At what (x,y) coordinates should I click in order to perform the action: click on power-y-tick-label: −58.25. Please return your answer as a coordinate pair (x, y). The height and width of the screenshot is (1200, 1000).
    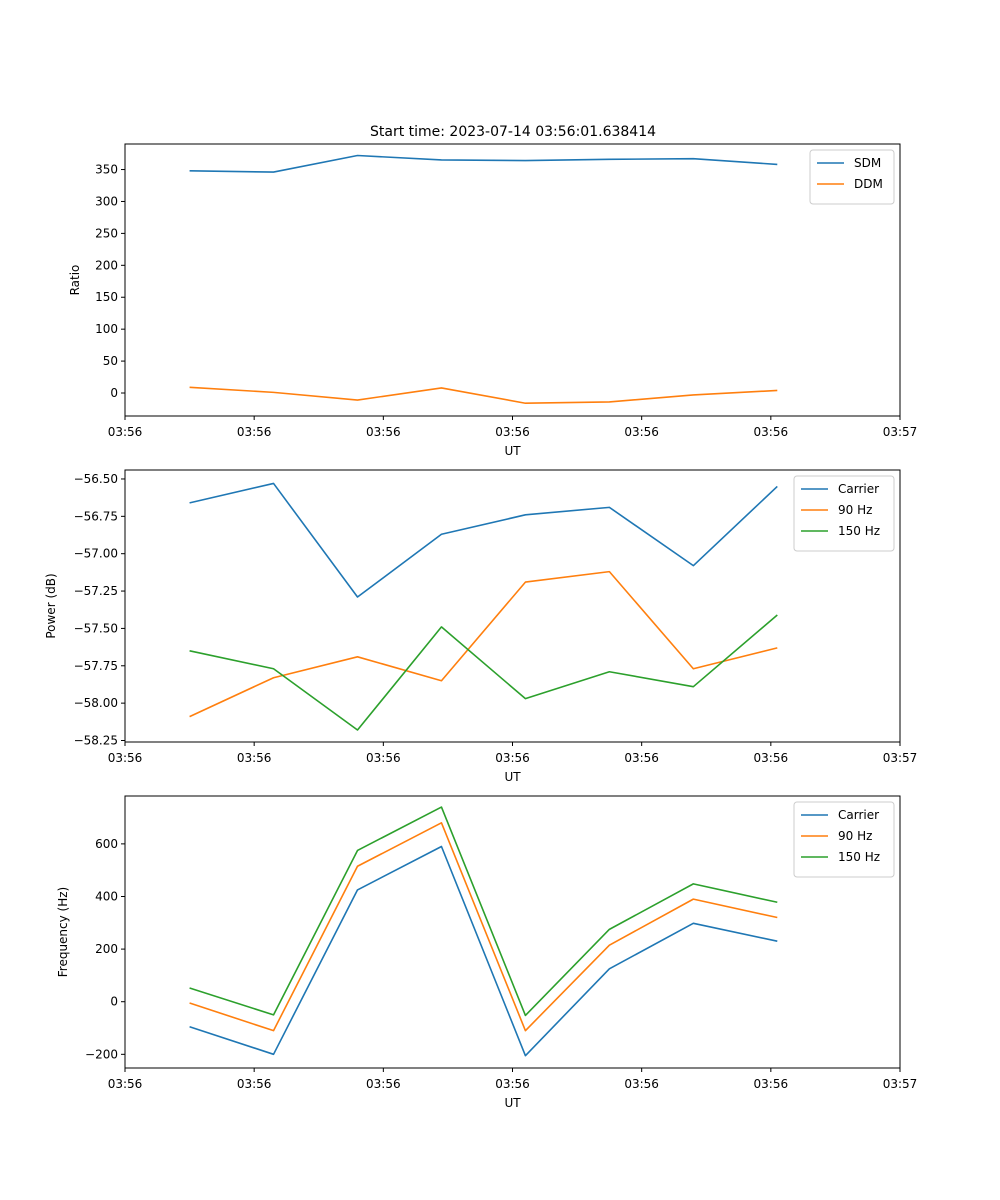
    Looking at the image, I should click on (96, 741).